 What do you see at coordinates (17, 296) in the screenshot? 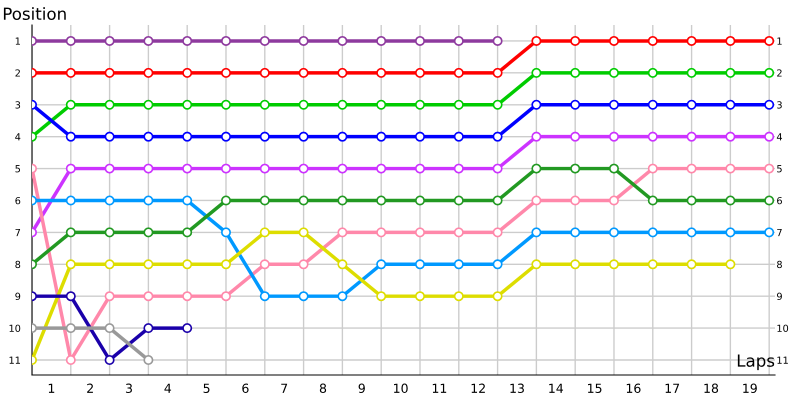
I see `y-tick-label: 9` at bounding box center [17, 296].